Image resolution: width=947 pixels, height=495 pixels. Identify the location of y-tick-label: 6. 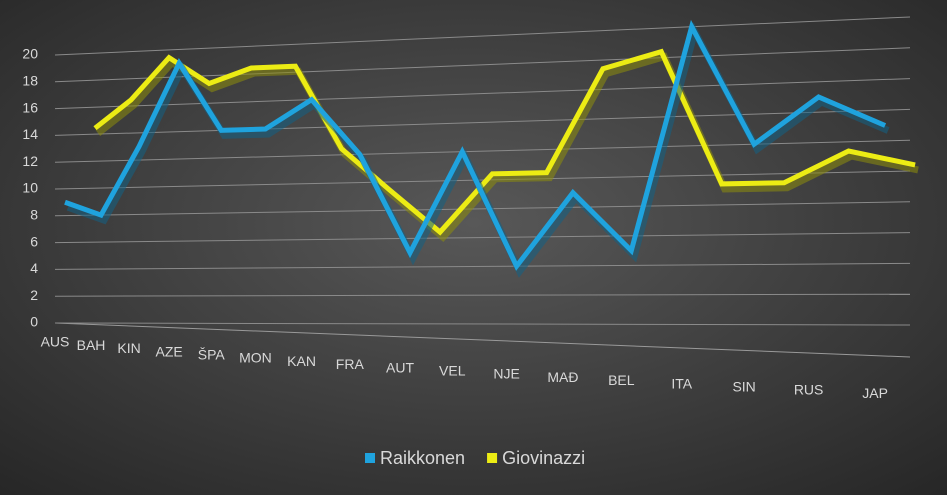
(34, 241).